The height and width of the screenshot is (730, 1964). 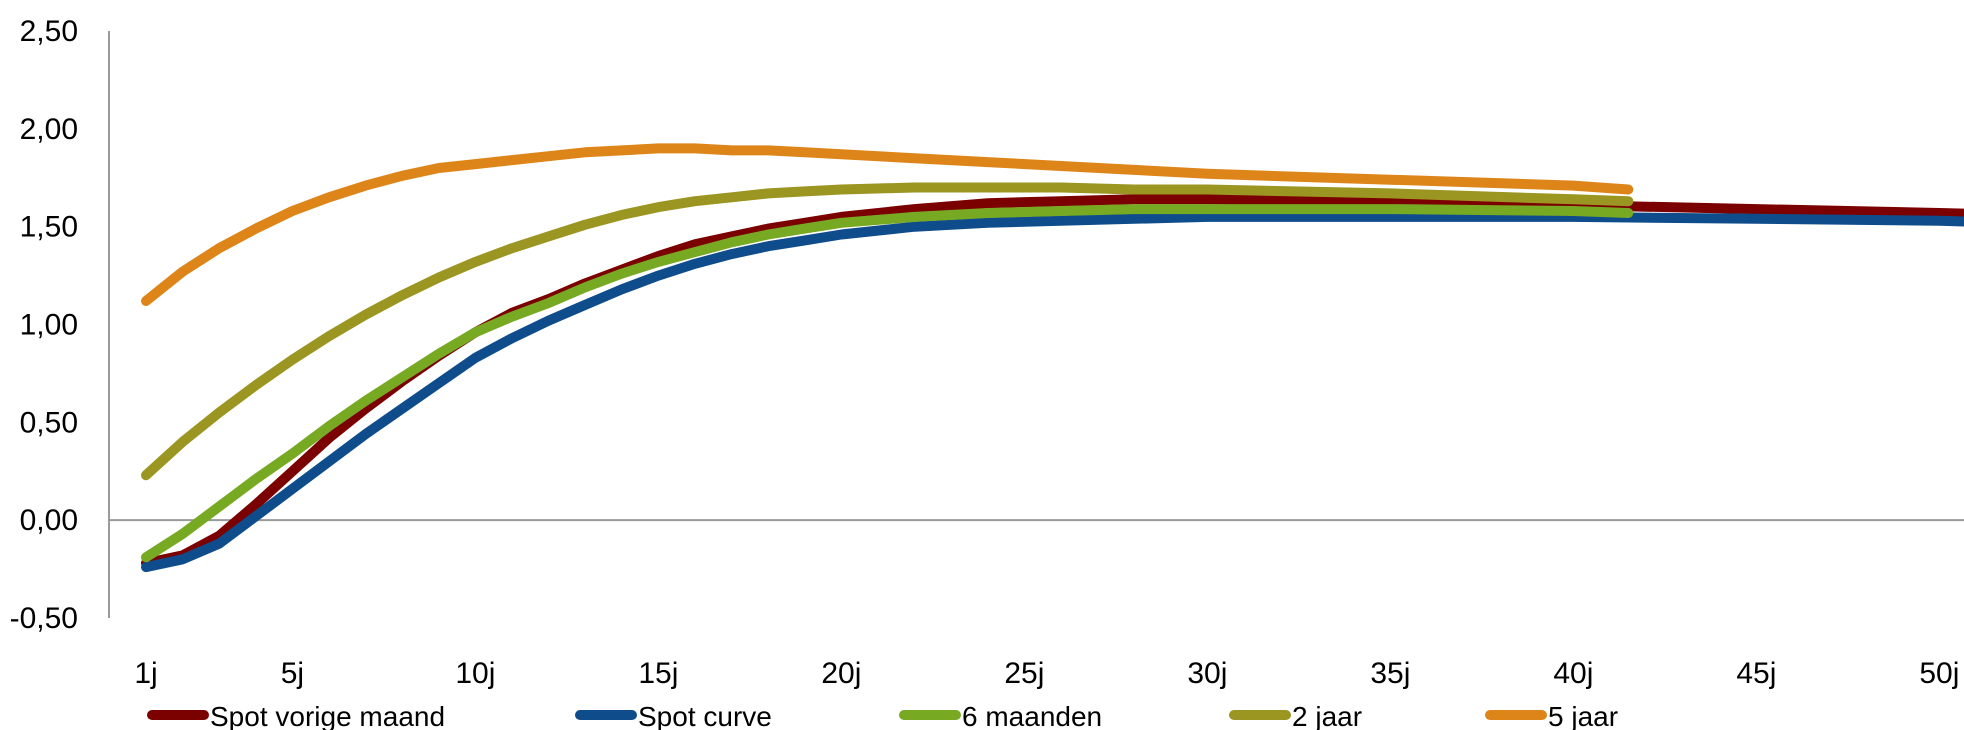 What do you see at coordinates (1390, 673) in the screenshot?
I see `x-tick-label: 35j` at bounding box center [1390, 673].